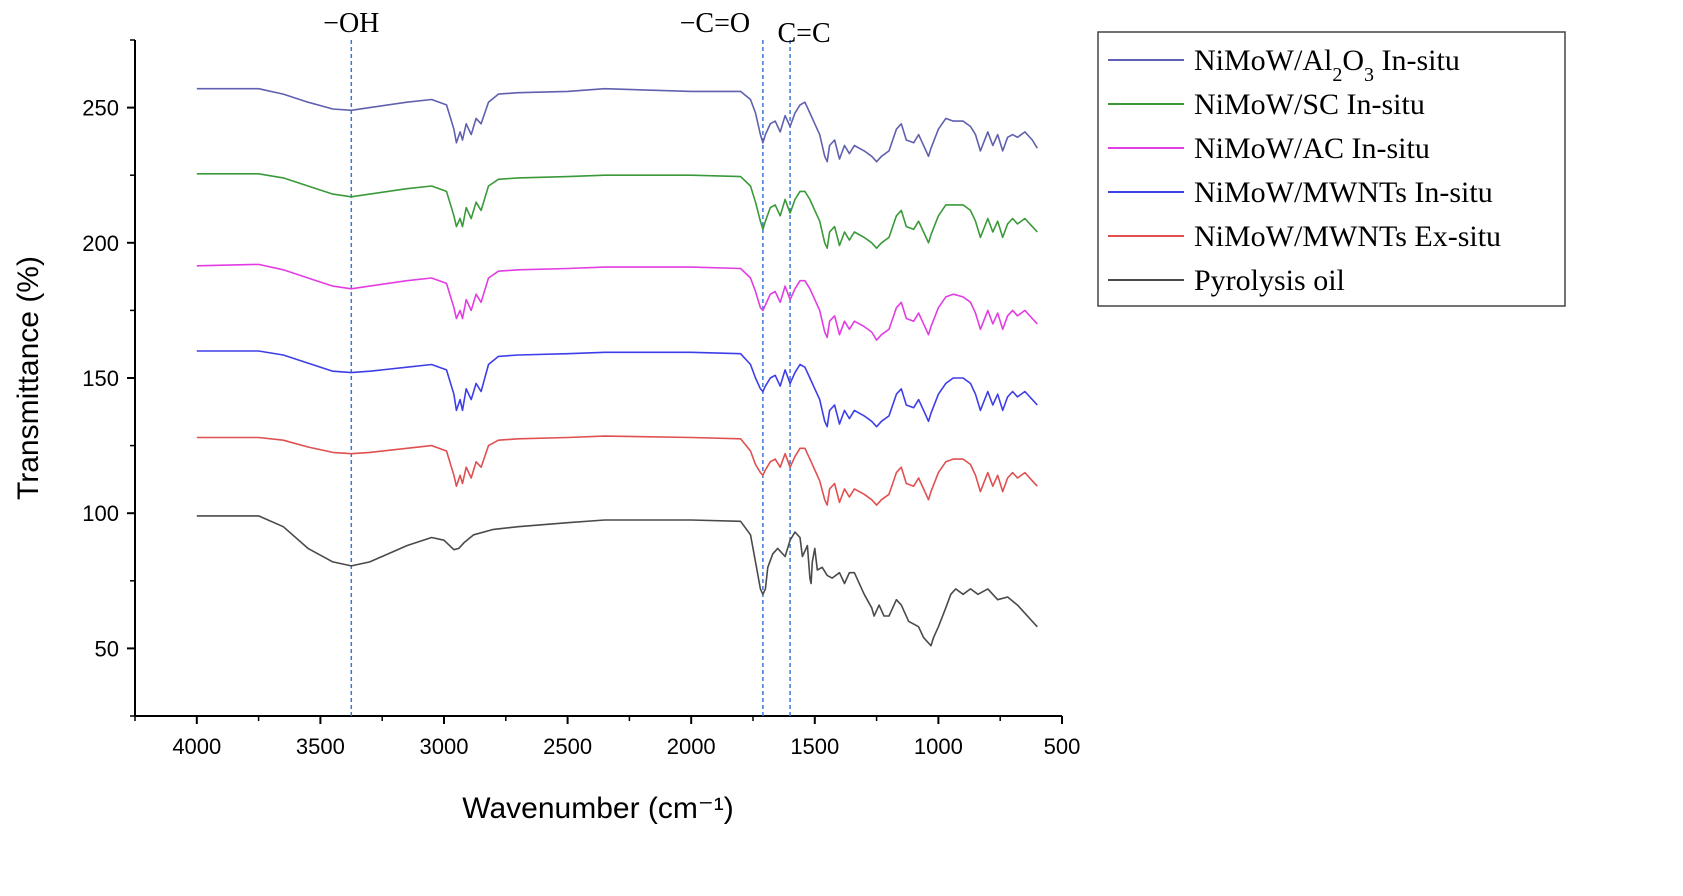 The image size is (1683, 896). I want to click on annotation-label: C=C, so click(804, 33).